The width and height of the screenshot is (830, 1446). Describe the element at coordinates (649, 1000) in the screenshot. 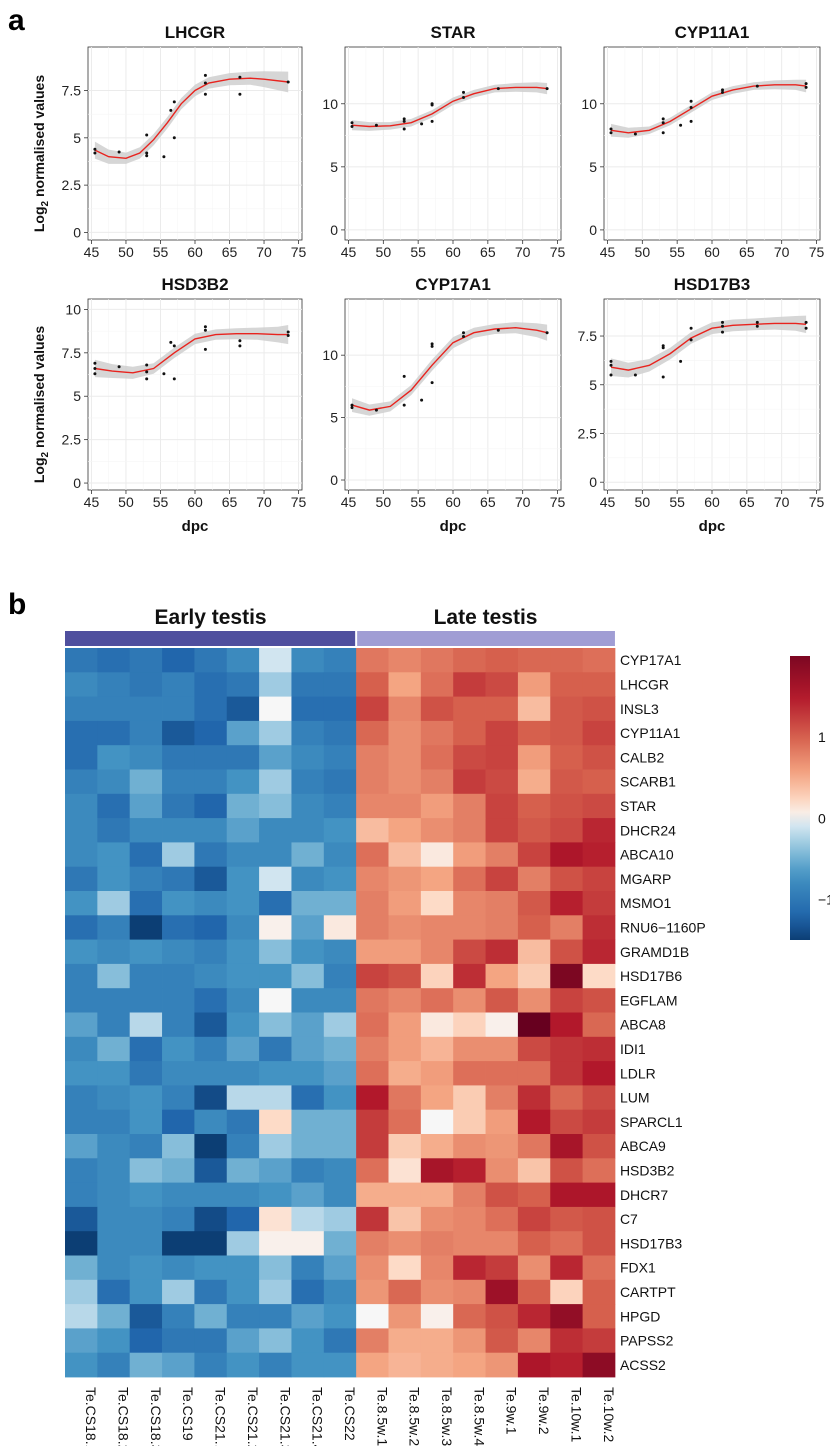

I see `row-label: EGFLAM` at that location.